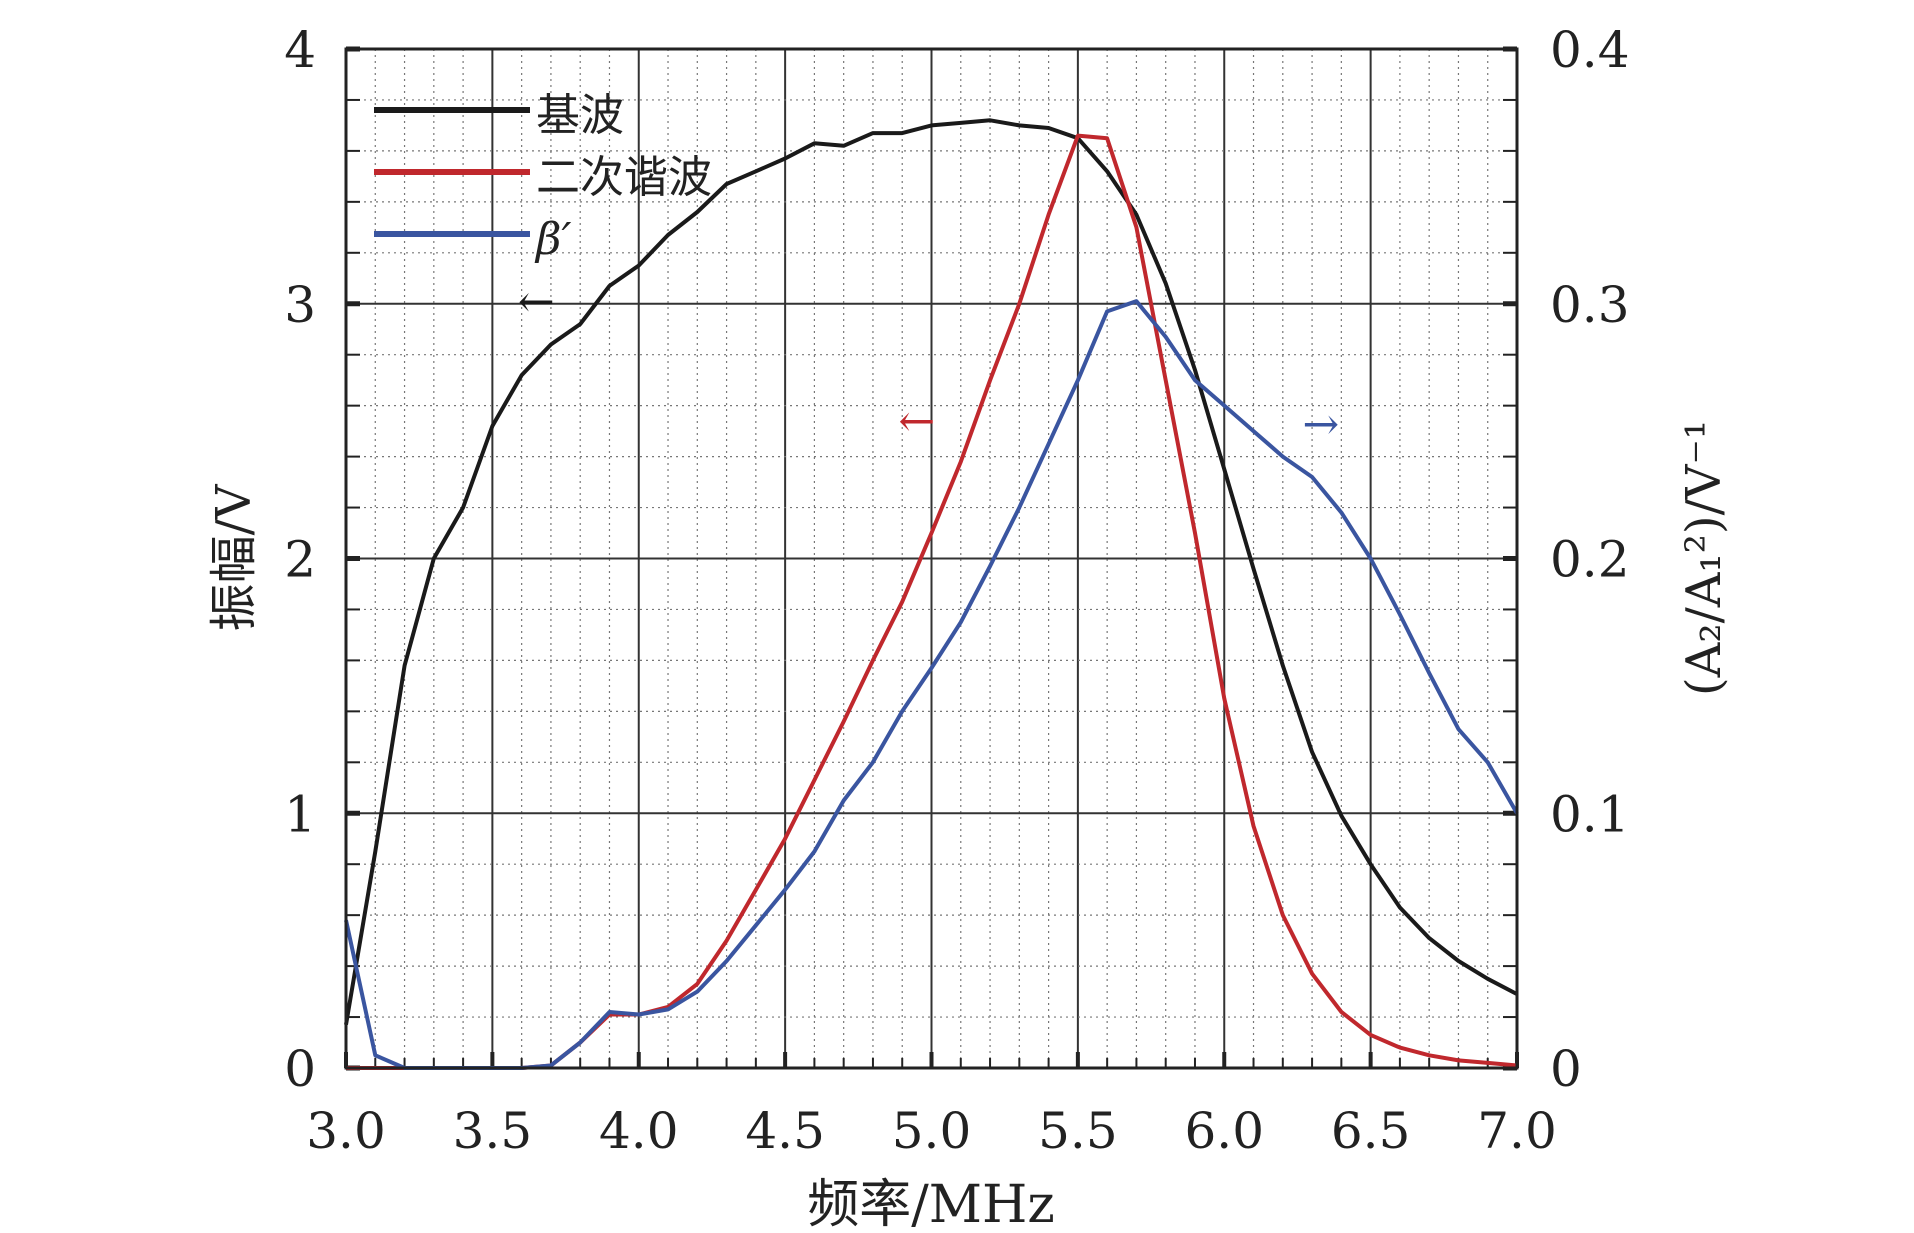 This screenshot has width=1914, height=1233. Describe the element at coordinates (624, 177) in the screenshot. I see `legend-label: 二次谐波` at that location.